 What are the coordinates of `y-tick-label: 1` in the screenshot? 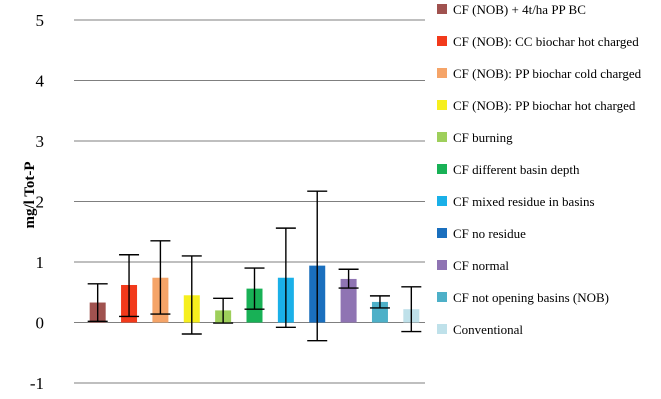 It's located at (40, 262).